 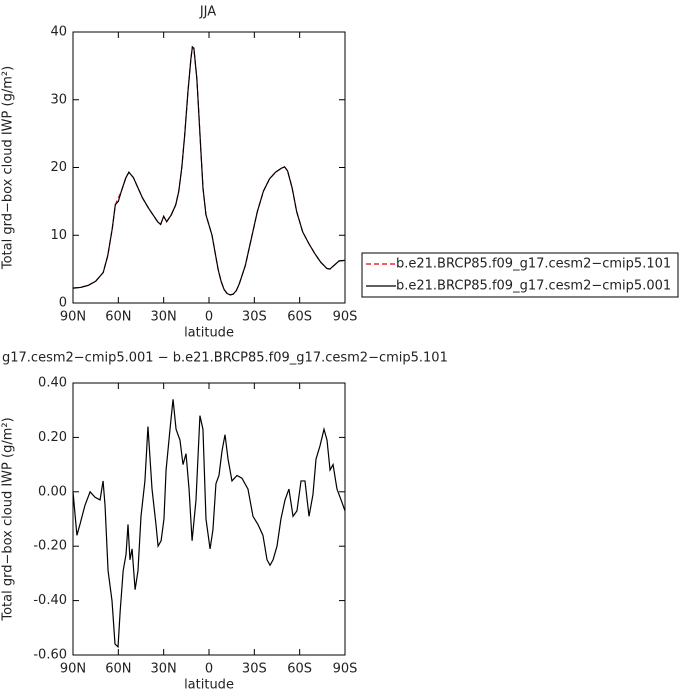 What do you see at coordinates (50, 655) in the screenshot?
I see `y-tick-label: -0.60` at bounding box center [50, 655].